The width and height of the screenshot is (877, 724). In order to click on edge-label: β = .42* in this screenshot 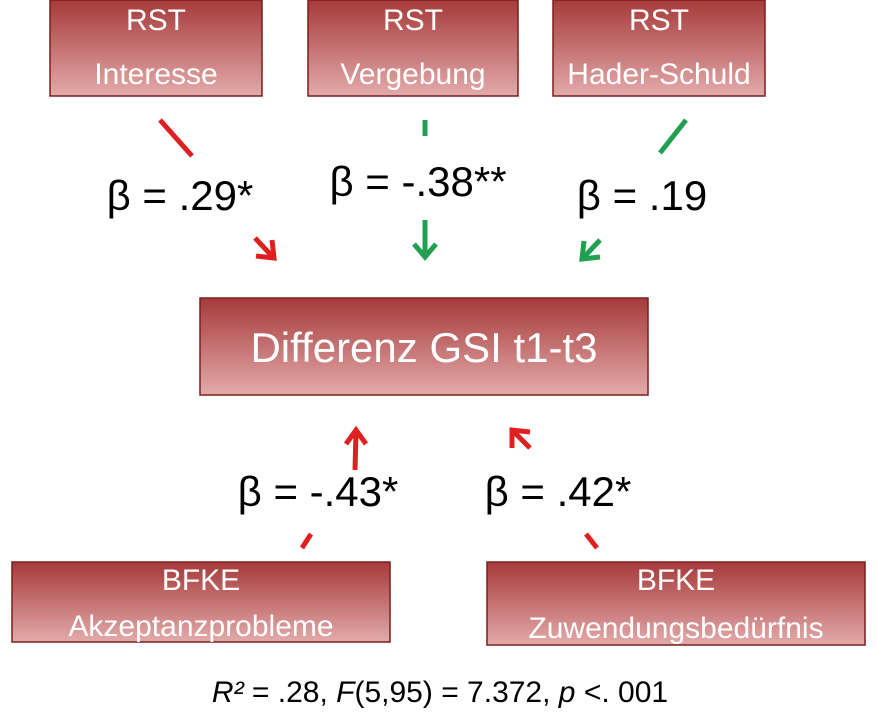, I will do `click(558, 491)`.